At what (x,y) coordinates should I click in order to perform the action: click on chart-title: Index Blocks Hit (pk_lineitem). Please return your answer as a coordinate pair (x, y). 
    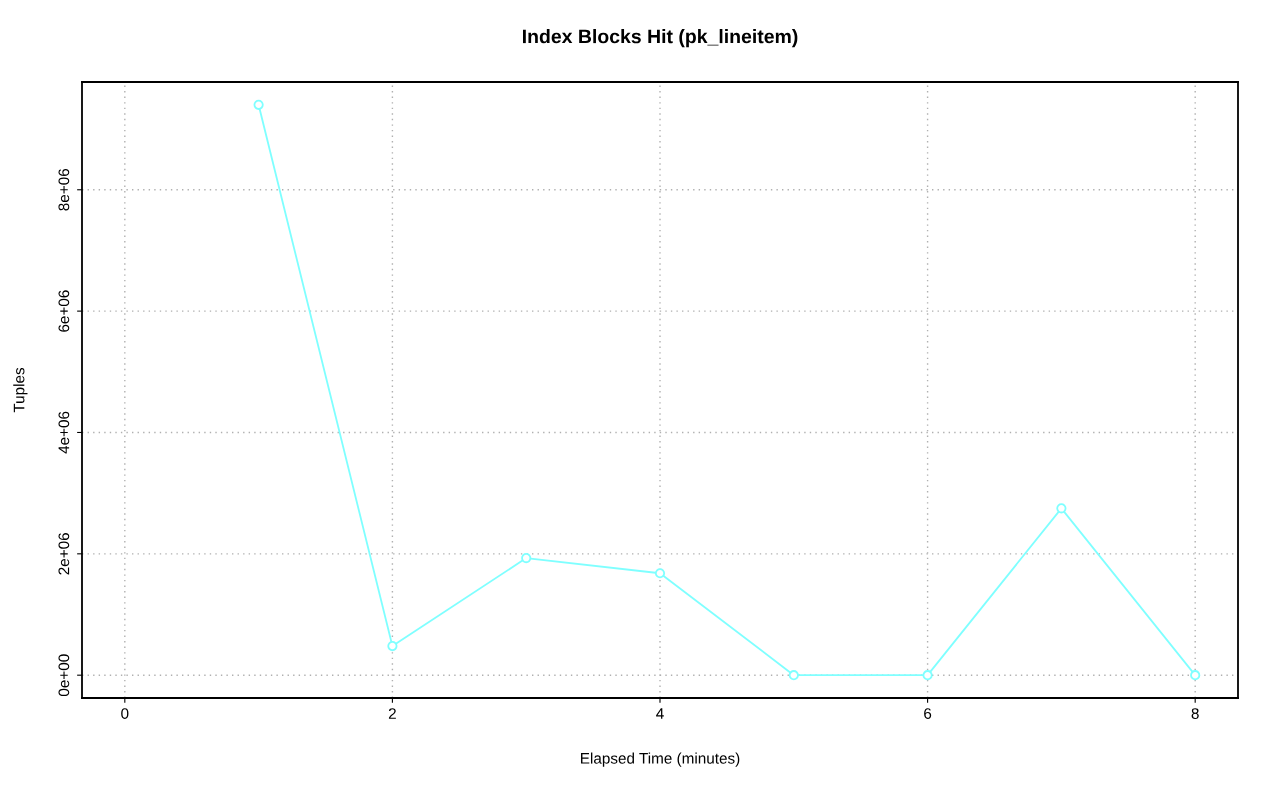
    Looking at the image, I should click on (660, 38).